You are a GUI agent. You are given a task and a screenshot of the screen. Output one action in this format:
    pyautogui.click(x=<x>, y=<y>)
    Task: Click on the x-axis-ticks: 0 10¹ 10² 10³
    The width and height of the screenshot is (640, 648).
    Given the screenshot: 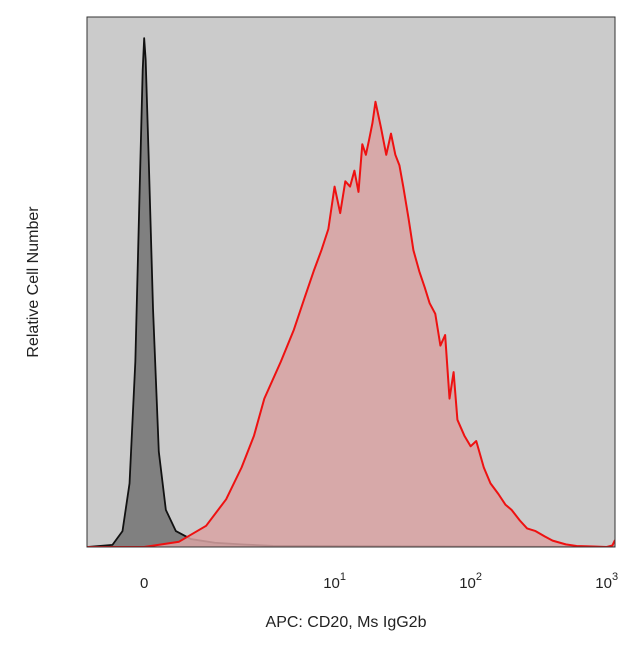 What is the action you would take?
    pyautogui.click(x=379, y=581)
    